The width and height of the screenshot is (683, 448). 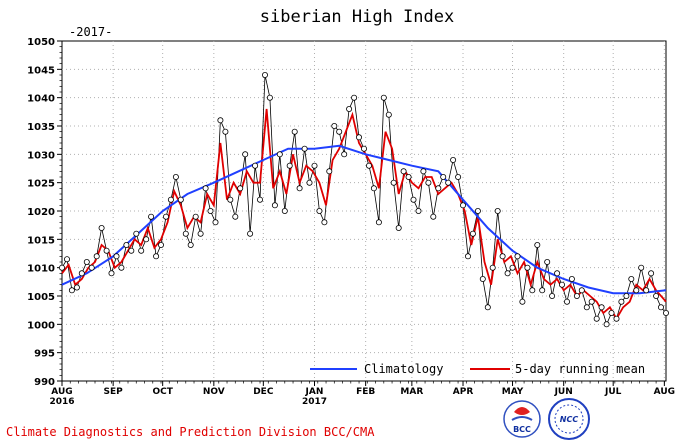 What do you see at coordinates (365, 392) in the screenshot?
I see `x-tick-label: FEB` at bounding box center [365, 392].